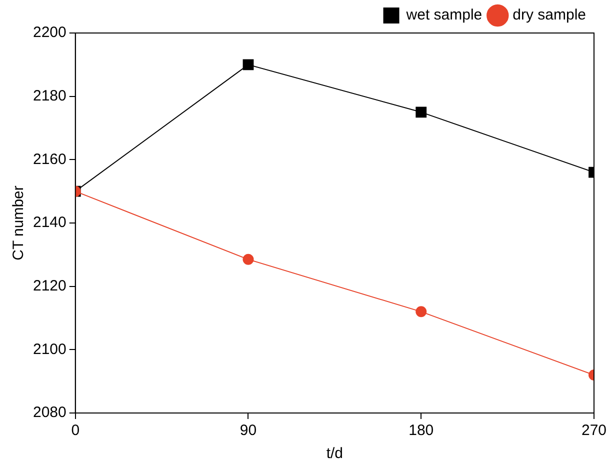 The width and height of the screenshot is (616, 469). What do you see at coordinates (49, 285) in the screenshot?
I see `y-tick-label: 2120` at bounding box center [49, 285].